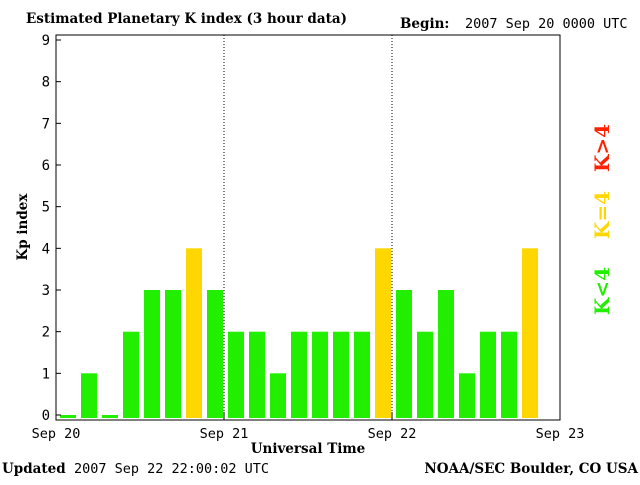  What do you see at coordinates (46, 333) in the screenshot?
I see `y-tick-label: 2` at bounding box center [46, 333].